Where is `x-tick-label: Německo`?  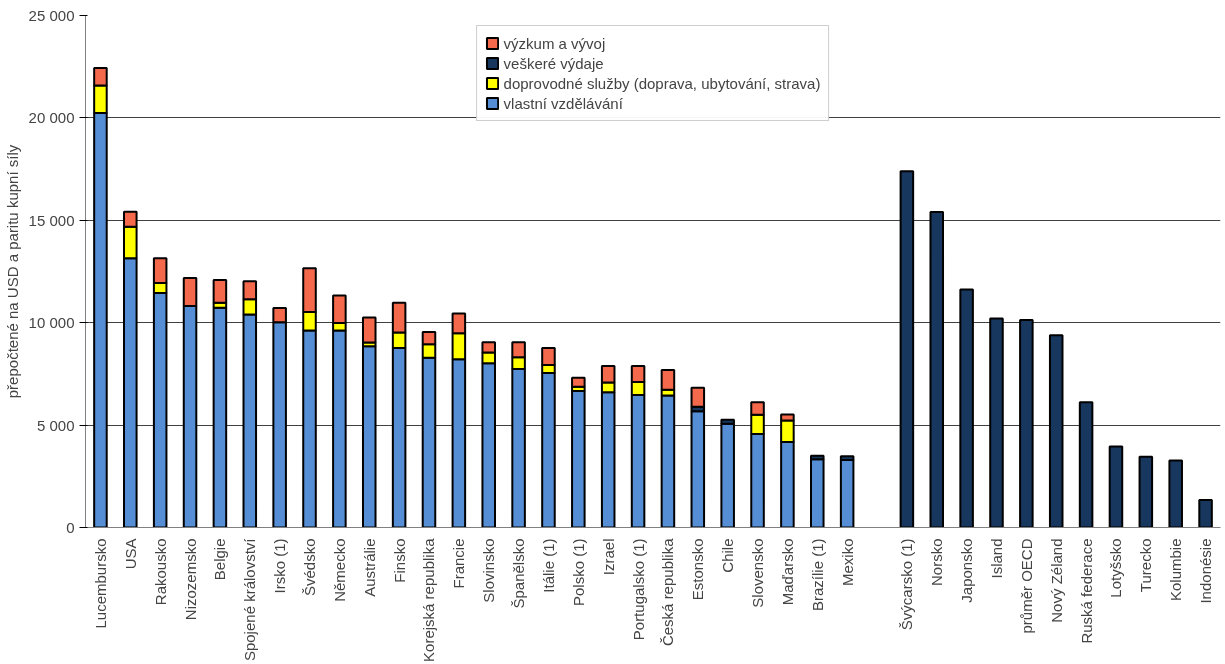
x-tick-label: Německo is located at coordinates (339, 570).